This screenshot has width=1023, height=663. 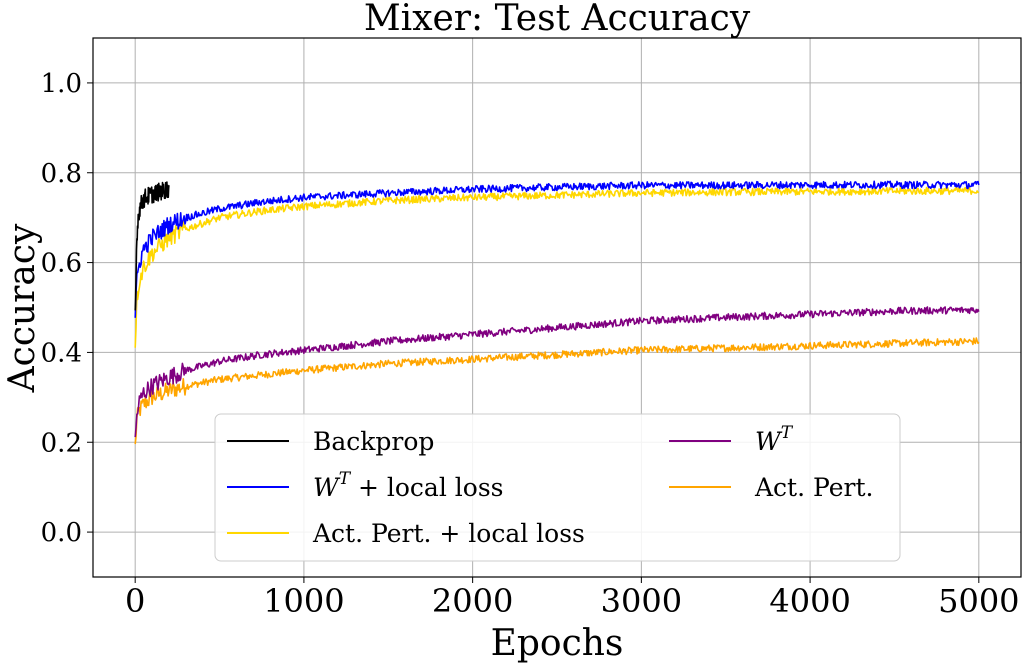 What do you see at coordinates (813, 487) in the screenshot?
I see `legend-label: Act. Pert.` at bounding box center [813, 487].